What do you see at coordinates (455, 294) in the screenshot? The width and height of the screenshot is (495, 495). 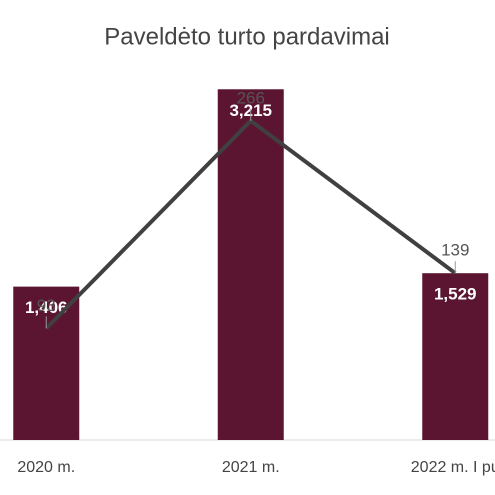 I see `bar-value-label: 1,529` at bounding box center [455, 294].